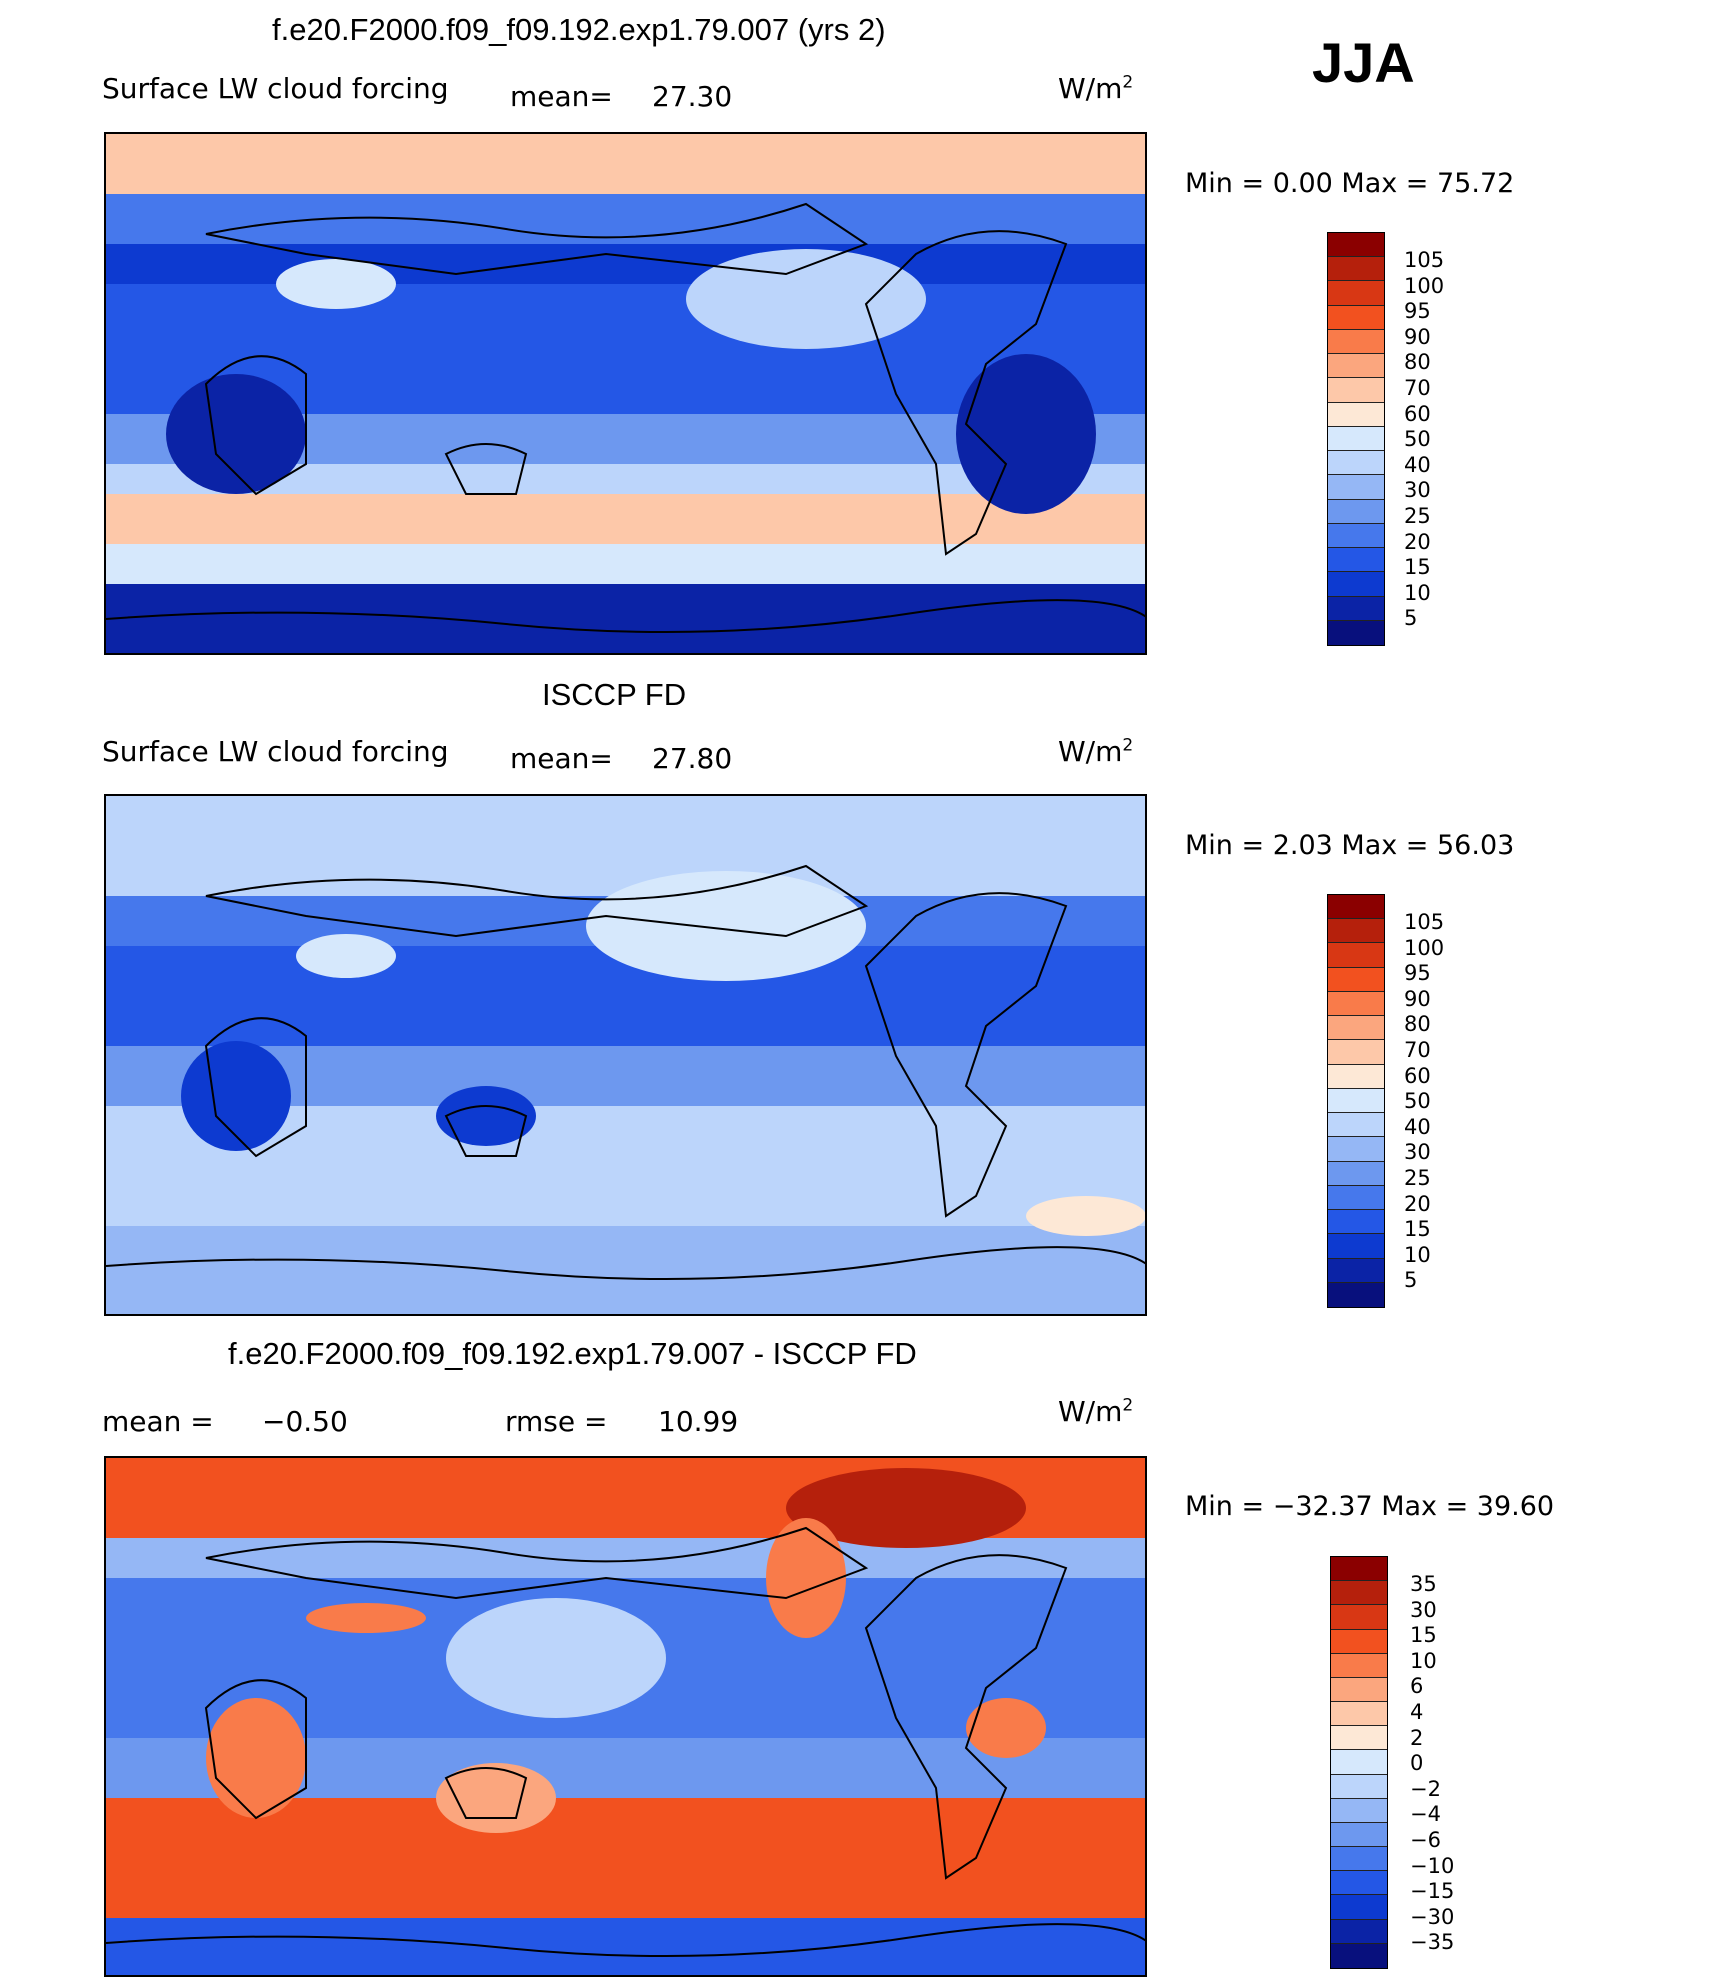  What do you see at coordinates (1425, 1839) in the screenshot?
I see `colorbar-tick-label: −6` at bounding box center [1425, 1839].